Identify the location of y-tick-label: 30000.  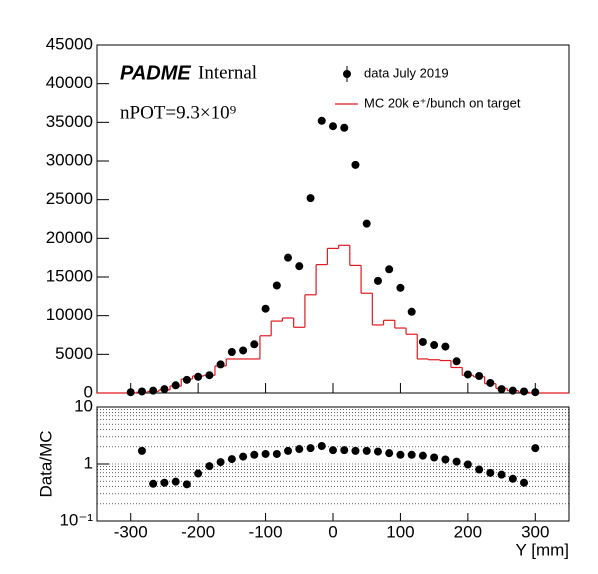
(69, 159).